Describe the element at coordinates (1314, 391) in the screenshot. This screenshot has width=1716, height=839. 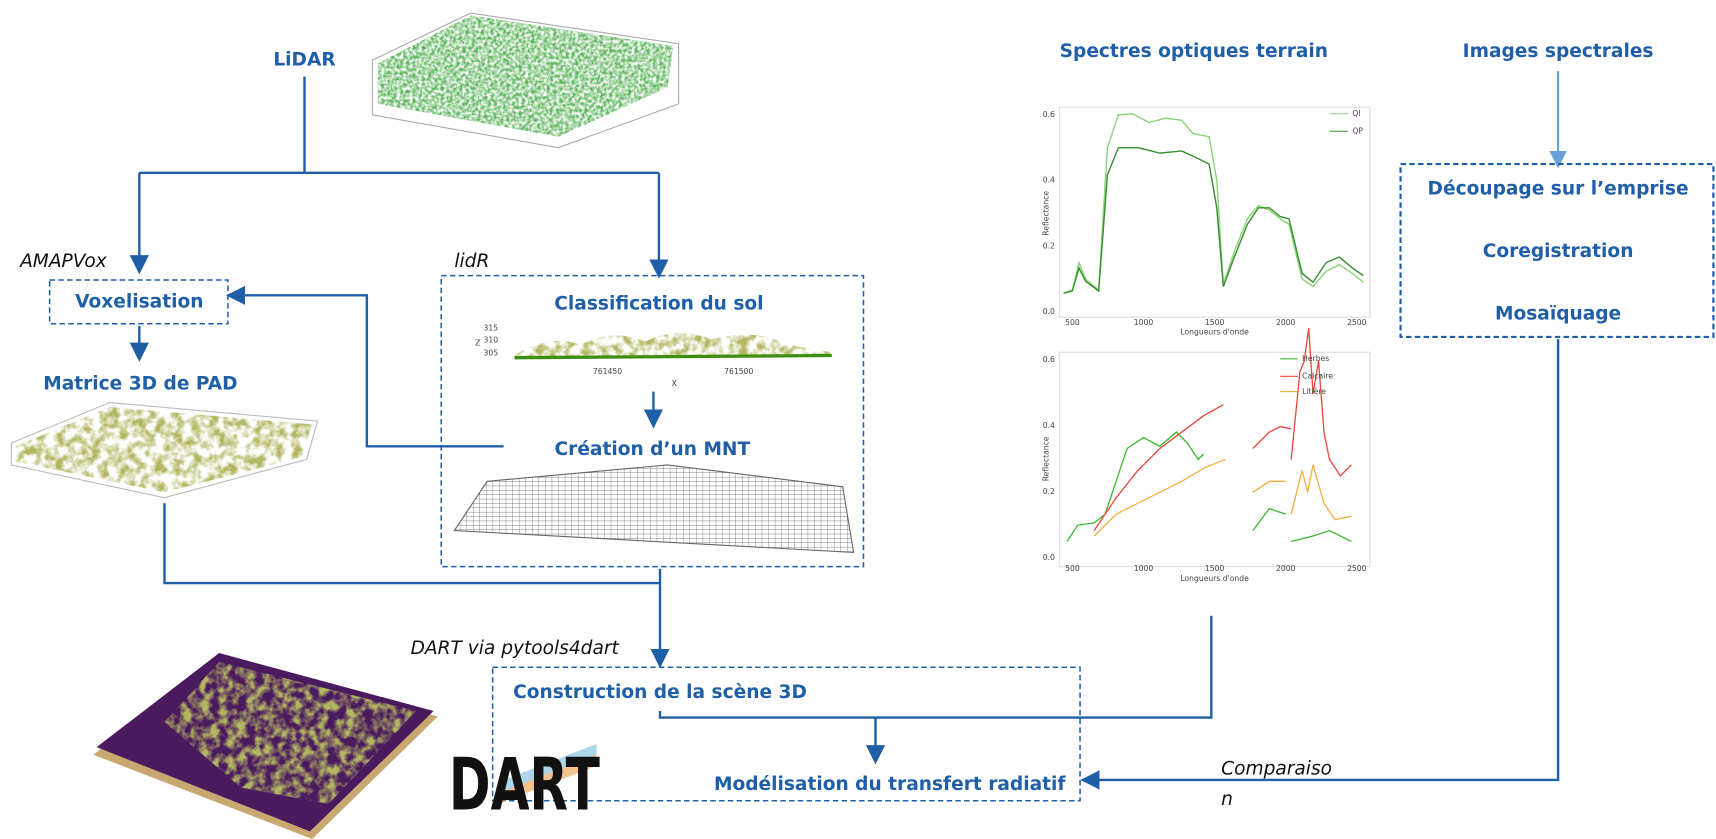
I see `legend-label: Litière` at that location.